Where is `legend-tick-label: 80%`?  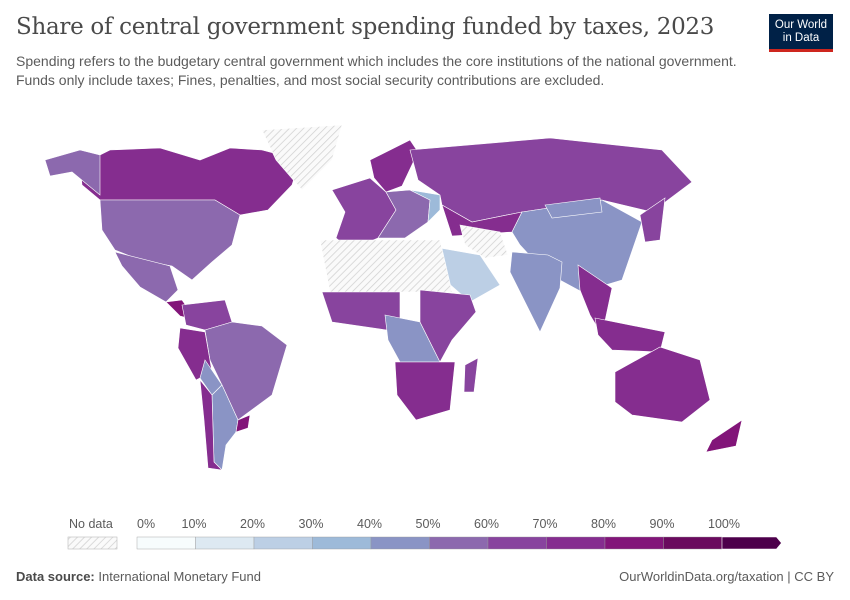
legend-tick-label: 80% is located at coordinates (604, 524).